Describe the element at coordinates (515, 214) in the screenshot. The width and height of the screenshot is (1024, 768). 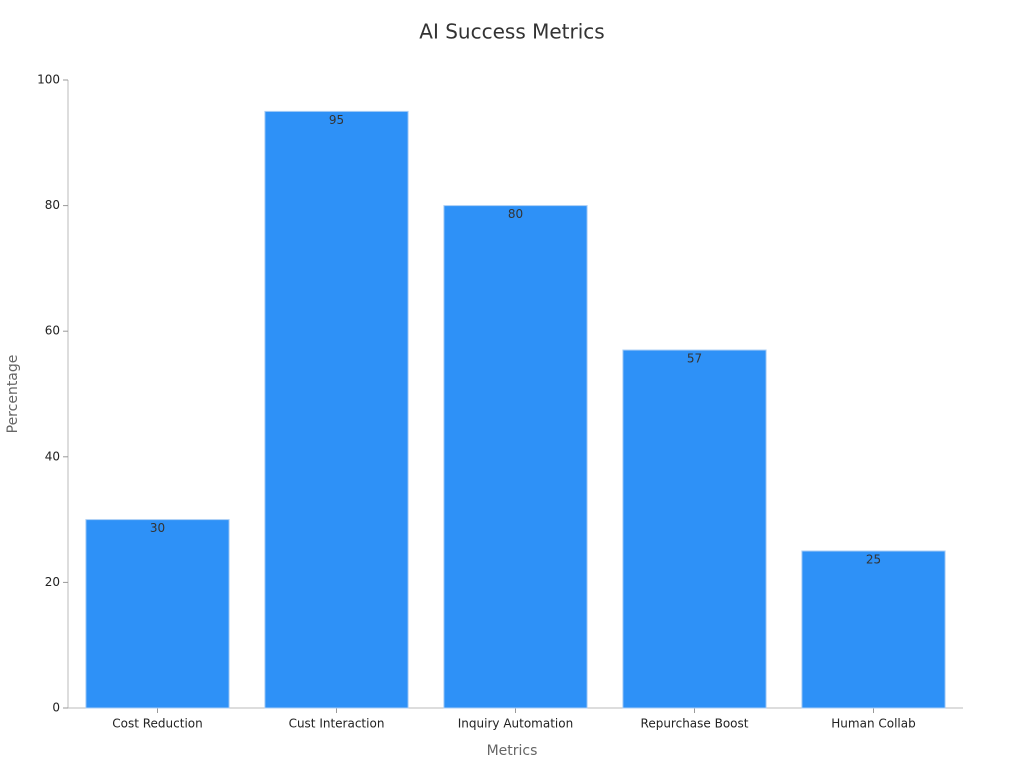
I see `data-label: 80` at that location.